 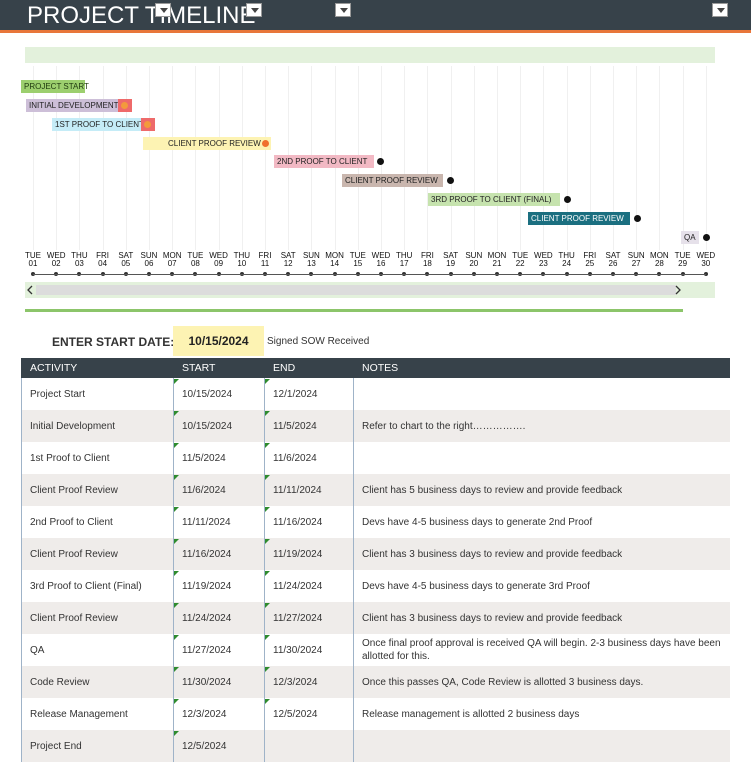 What do you see at coordinates (56, 746) in the screenshot?
I see `table-cell: Project End` at bounding box center [56, 746].